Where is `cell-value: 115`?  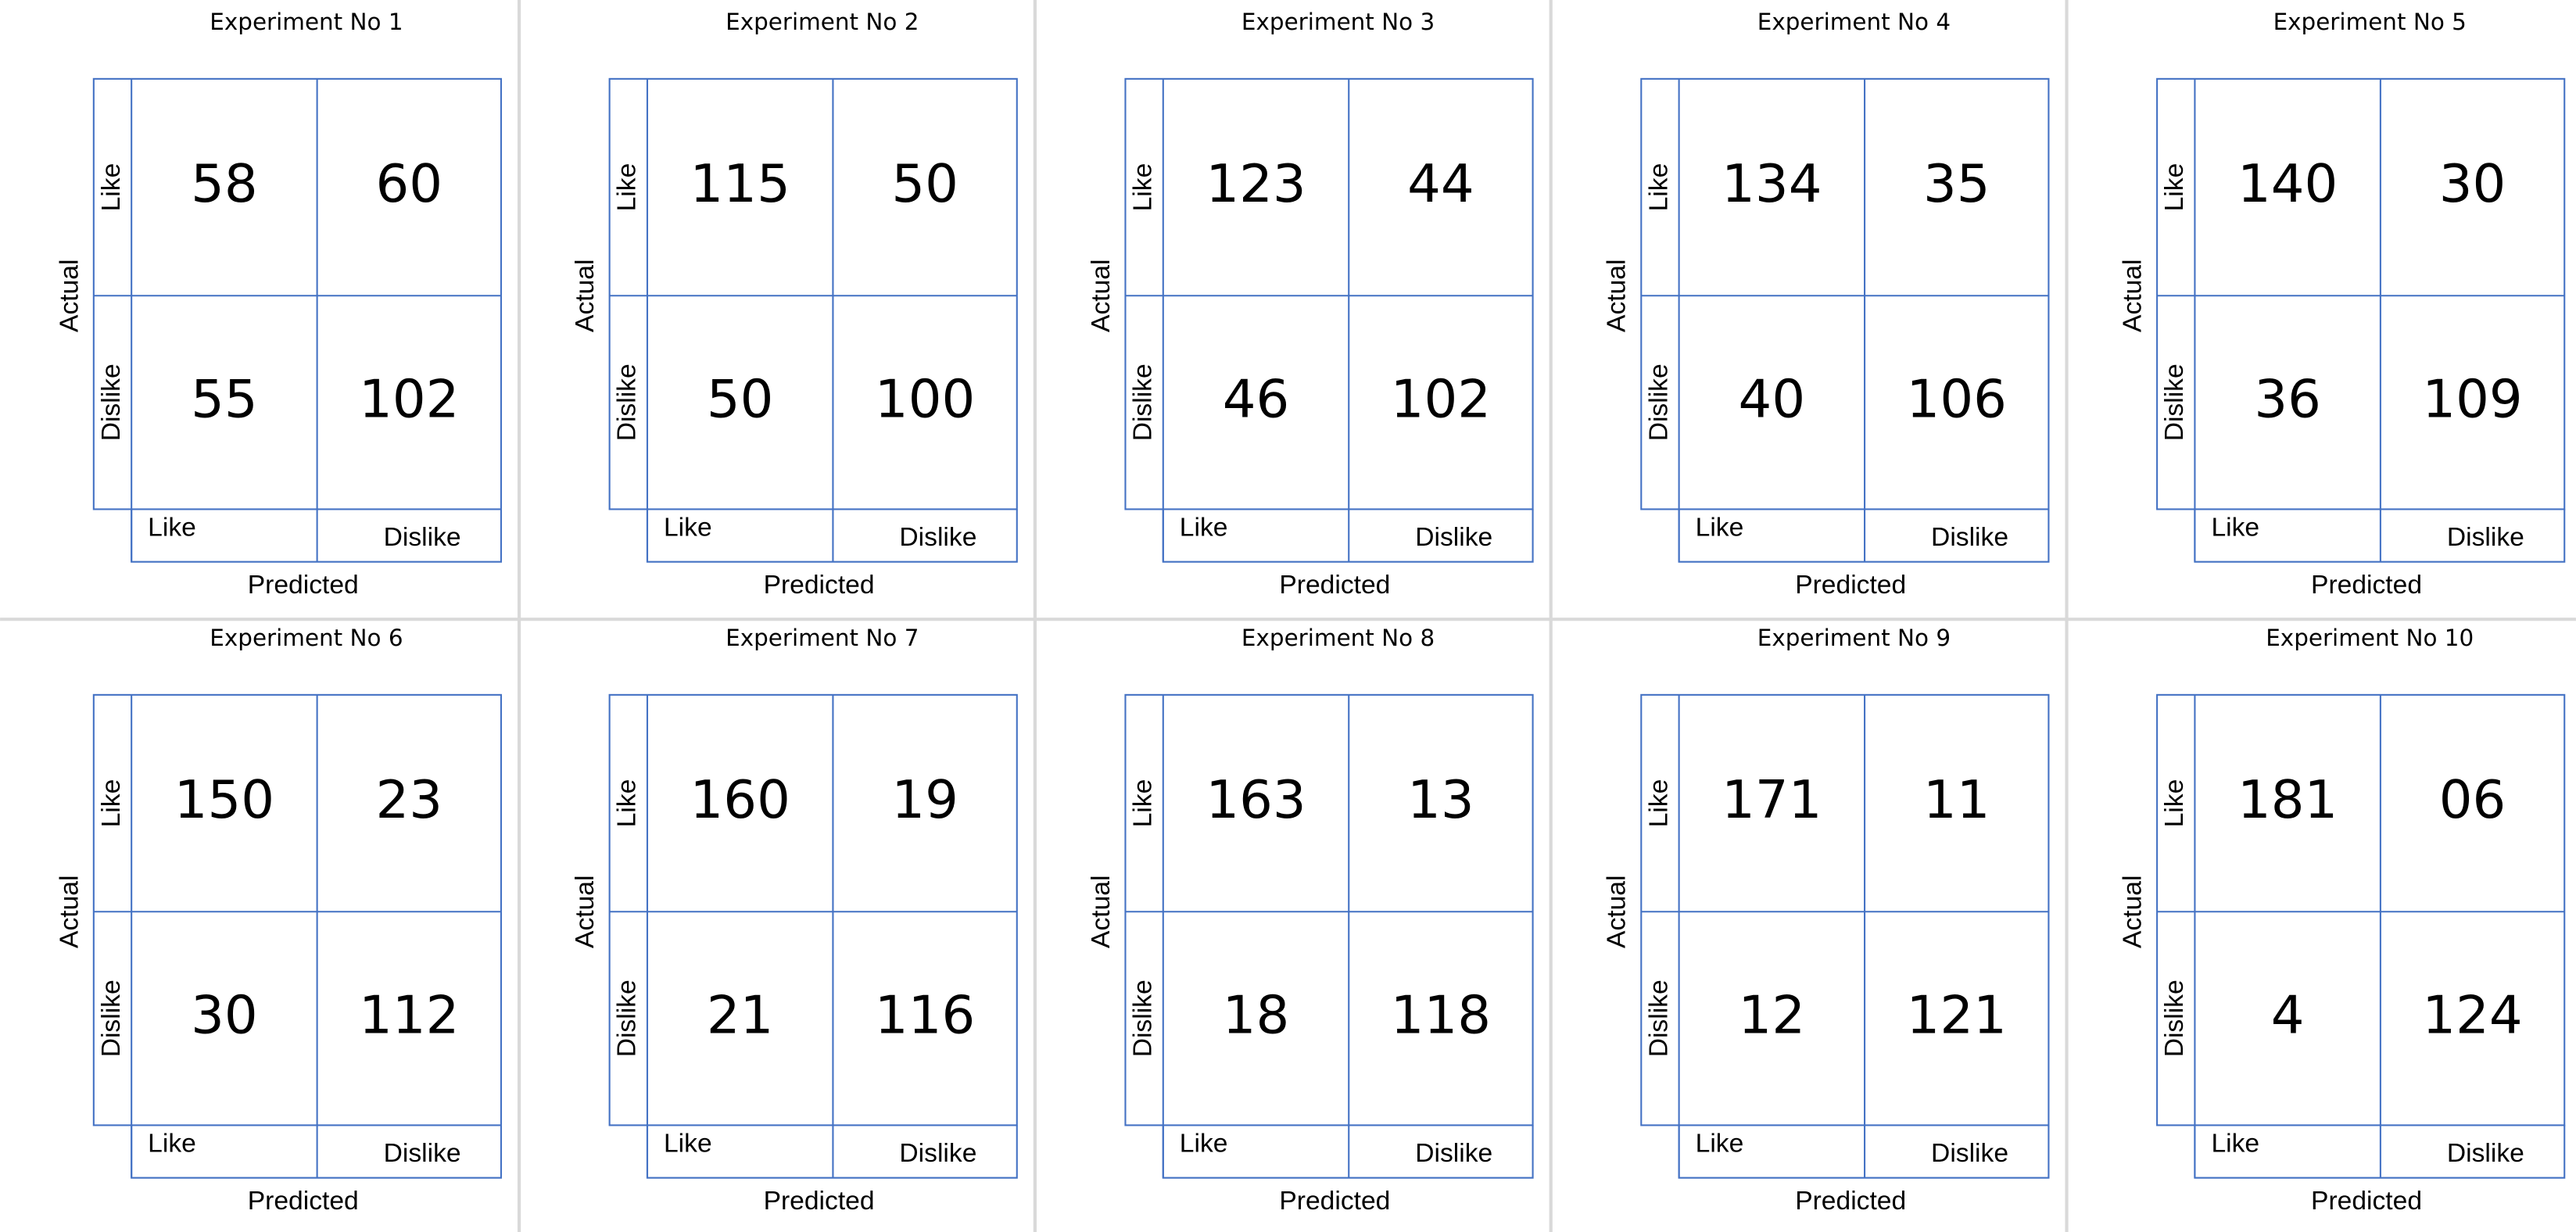
cell-value: 115 is located at coordinates (740, 184).